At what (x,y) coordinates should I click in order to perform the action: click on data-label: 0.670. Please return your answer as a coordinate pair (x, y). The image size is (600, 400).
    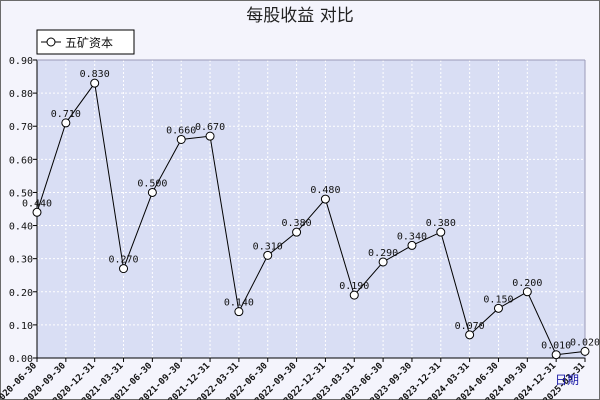
    Looking at the image, I should click on (210, 127).